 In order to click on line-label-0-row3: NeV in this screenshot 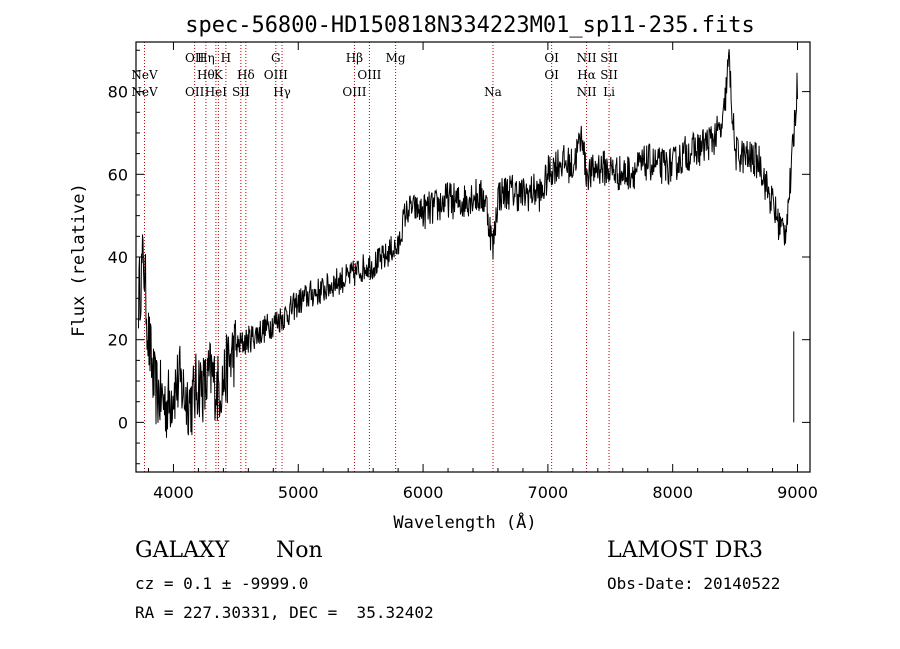, I will do `click(144, 92)`.